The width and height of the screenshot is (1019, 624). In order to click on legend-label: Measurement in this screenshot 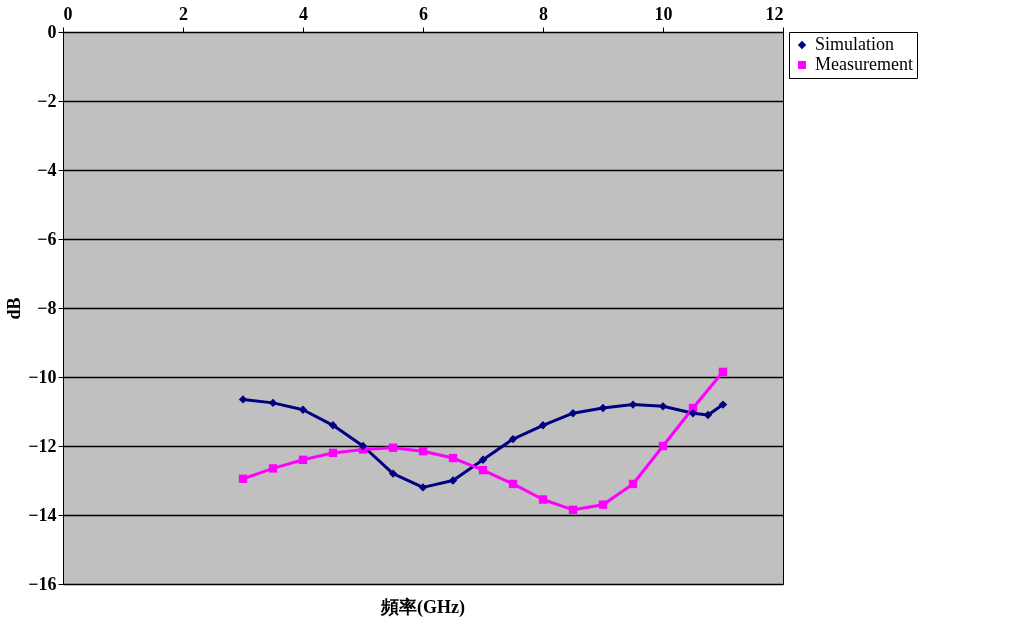, I will do `click(864, 64)`.